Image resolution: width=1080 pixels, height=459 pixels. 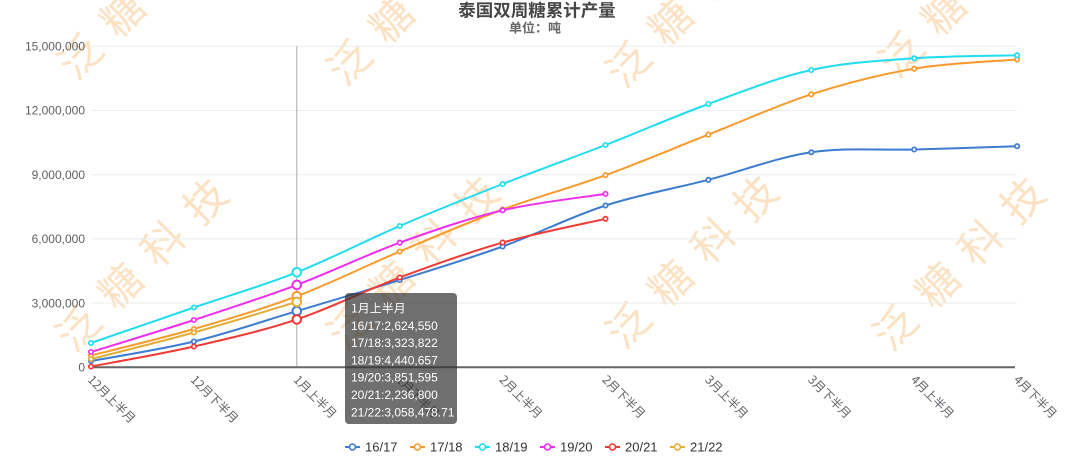 What do you see at coordinates (511, 447) in the screenshot?
I see `svg-text: 18/19` at bounding box center [511, 447].